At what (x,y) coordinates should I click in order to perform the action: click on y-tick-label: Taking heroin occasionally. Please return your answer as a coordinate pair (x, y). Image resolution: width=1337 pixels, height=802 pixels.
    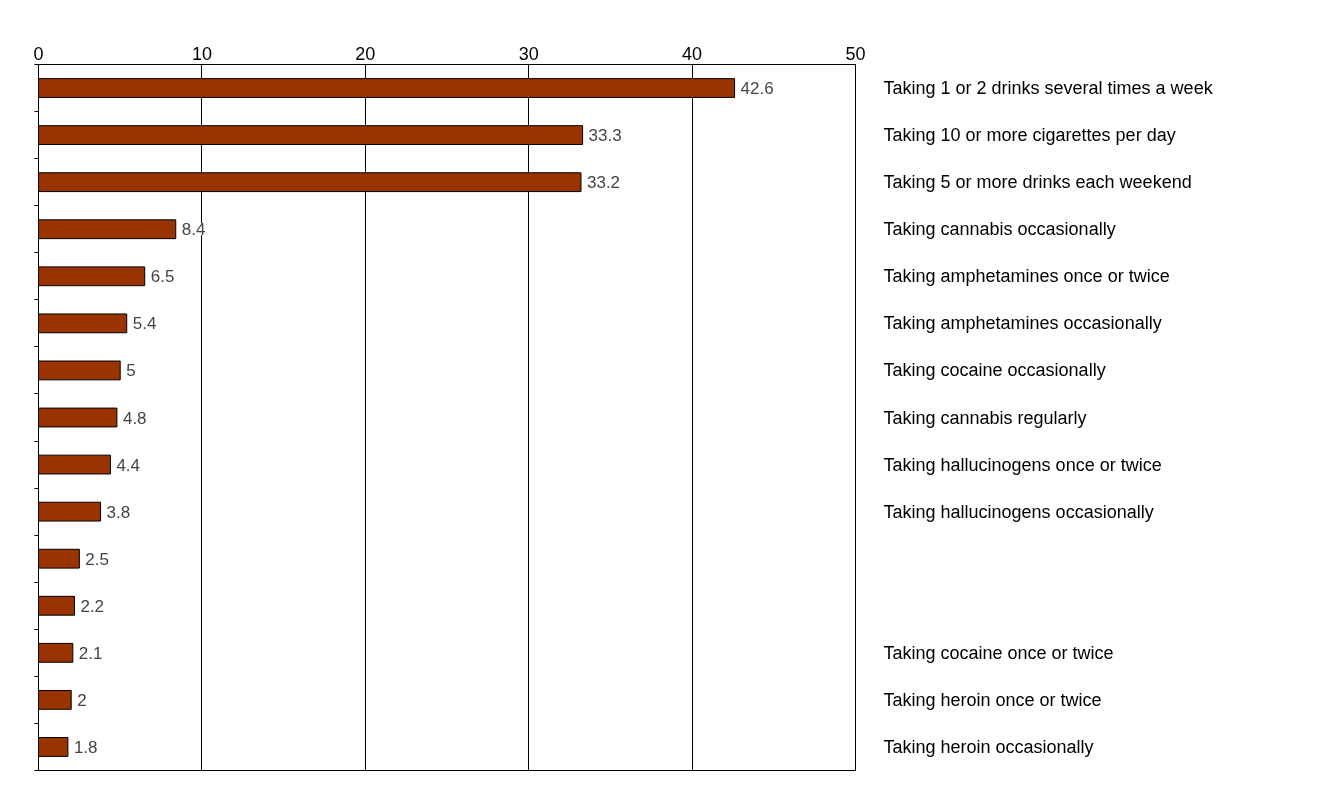
    Looking at the image, I should click on (988, 746).